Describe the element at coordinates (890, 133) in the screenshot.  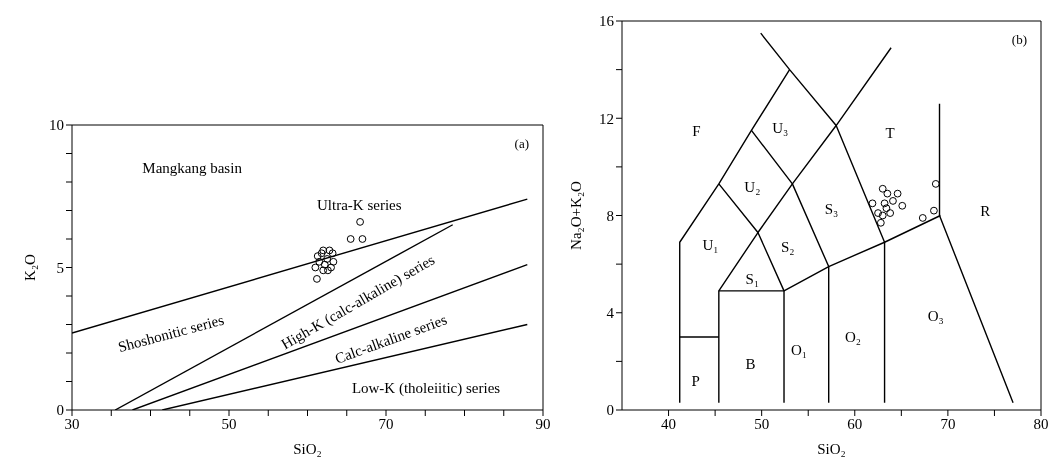
I see `annotation: T` at that location.